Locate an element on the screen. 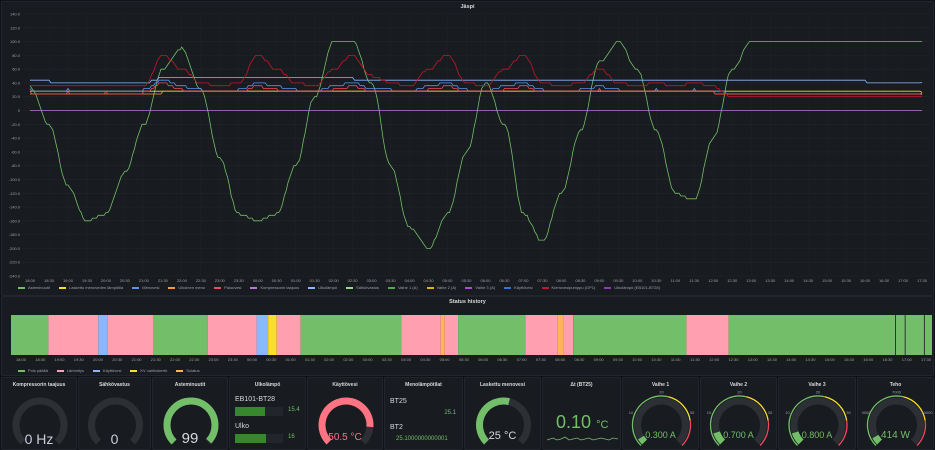 This screenshot has width=935, height=450. x-tick-label: 15:30 is located at coordinates (846, 280).